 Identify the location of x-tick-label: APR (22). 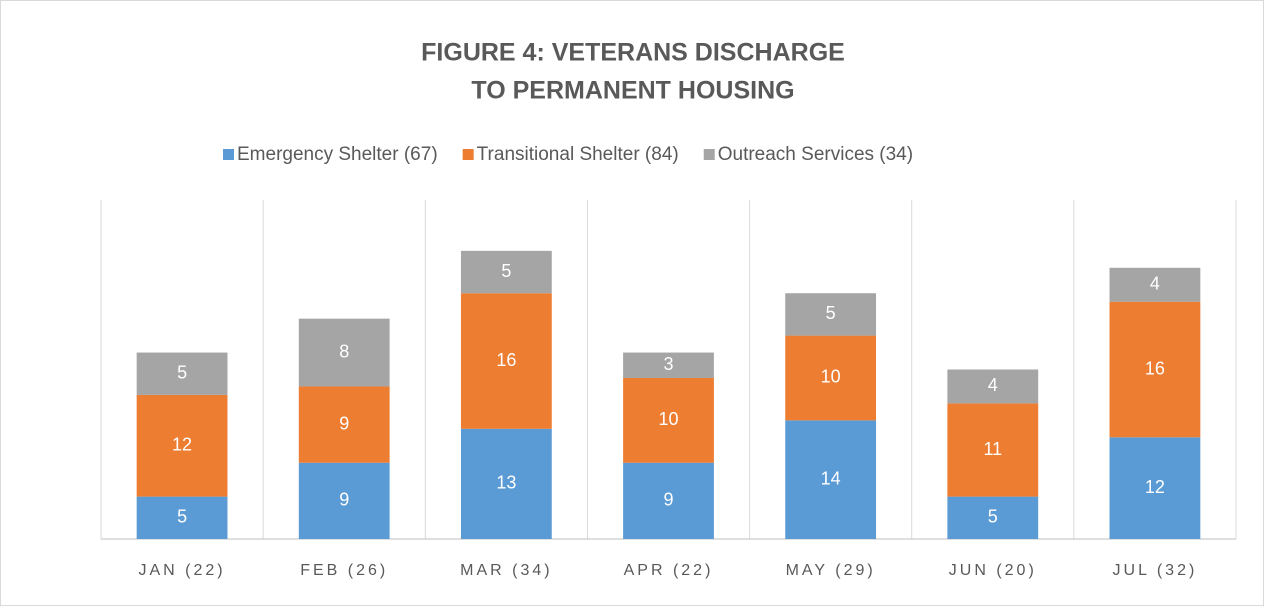
(669, 570).